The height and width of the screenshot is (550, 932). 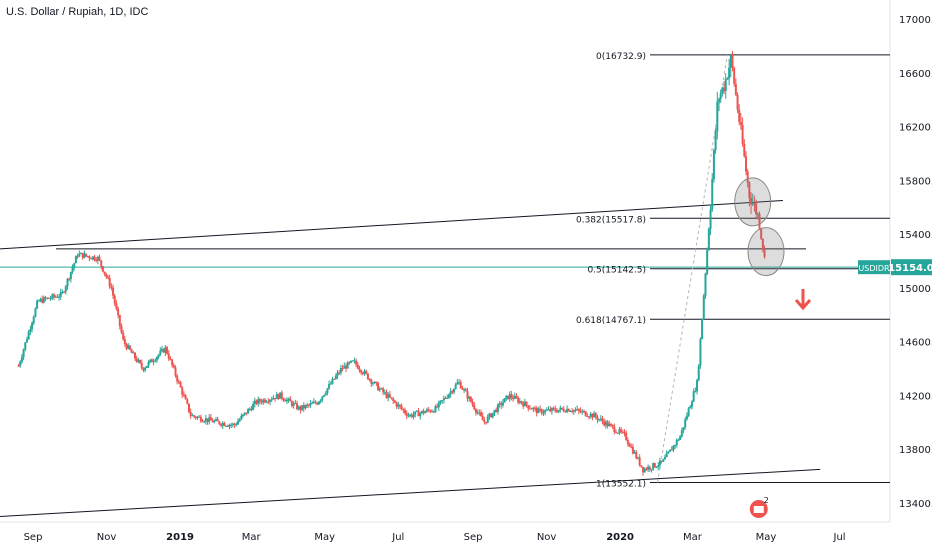 What do you see at coordinates (410, 492) in the screenshot?
I see `lower-trendline` at bounding box center [410, 492].